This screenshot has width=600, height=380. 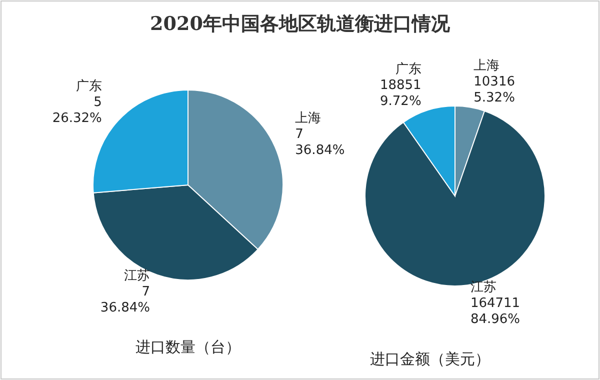 What do you see at coordinates (401, 94) in the screenshot?
I see `data-label: 18851 9.72%` at bounding box center [401, 94].